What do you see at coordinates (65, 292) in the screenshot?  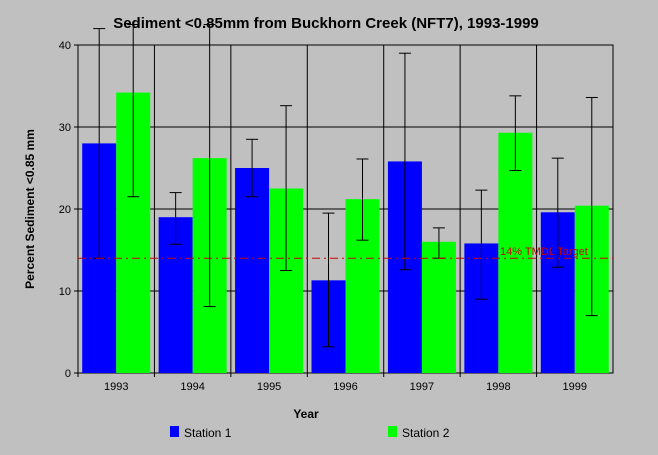 I see `y-tick-label: 10` at bounding box center [65, 292].